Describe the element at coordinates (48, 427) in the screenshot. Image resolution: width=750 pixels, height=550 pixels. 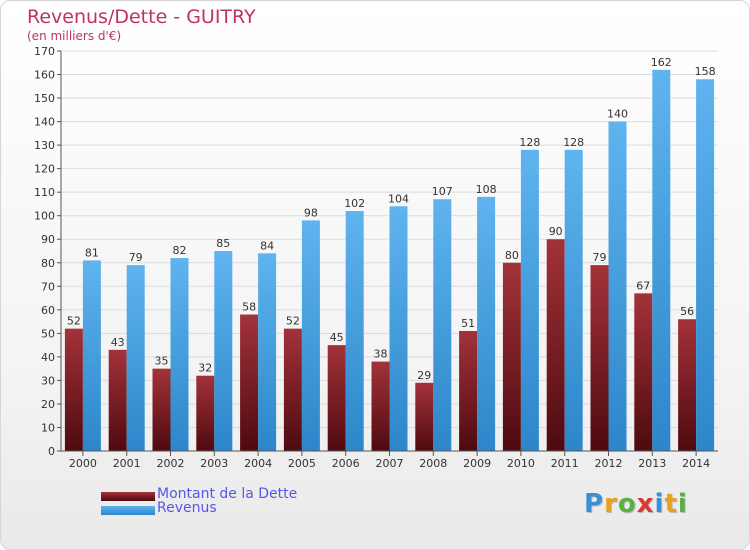
I see `y-tick-label: 10` at that location.